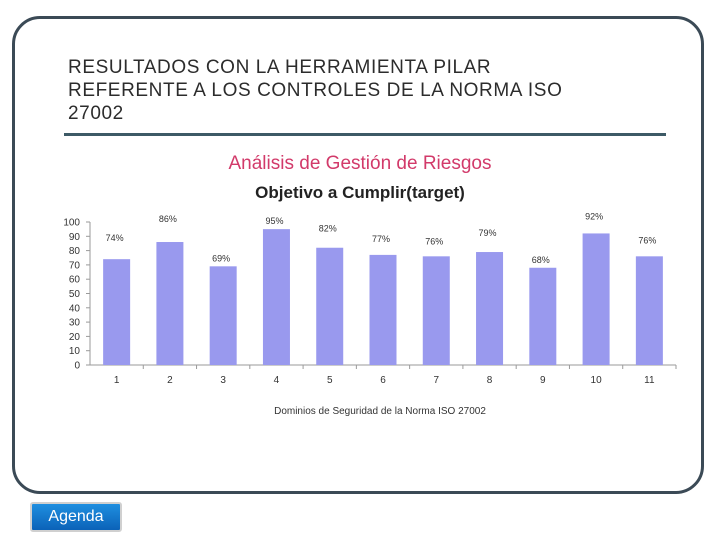  What do you see at coordinates (221, 258) in the screenshot?
I see `data-label: 69%` at bounding box center [221, 258].